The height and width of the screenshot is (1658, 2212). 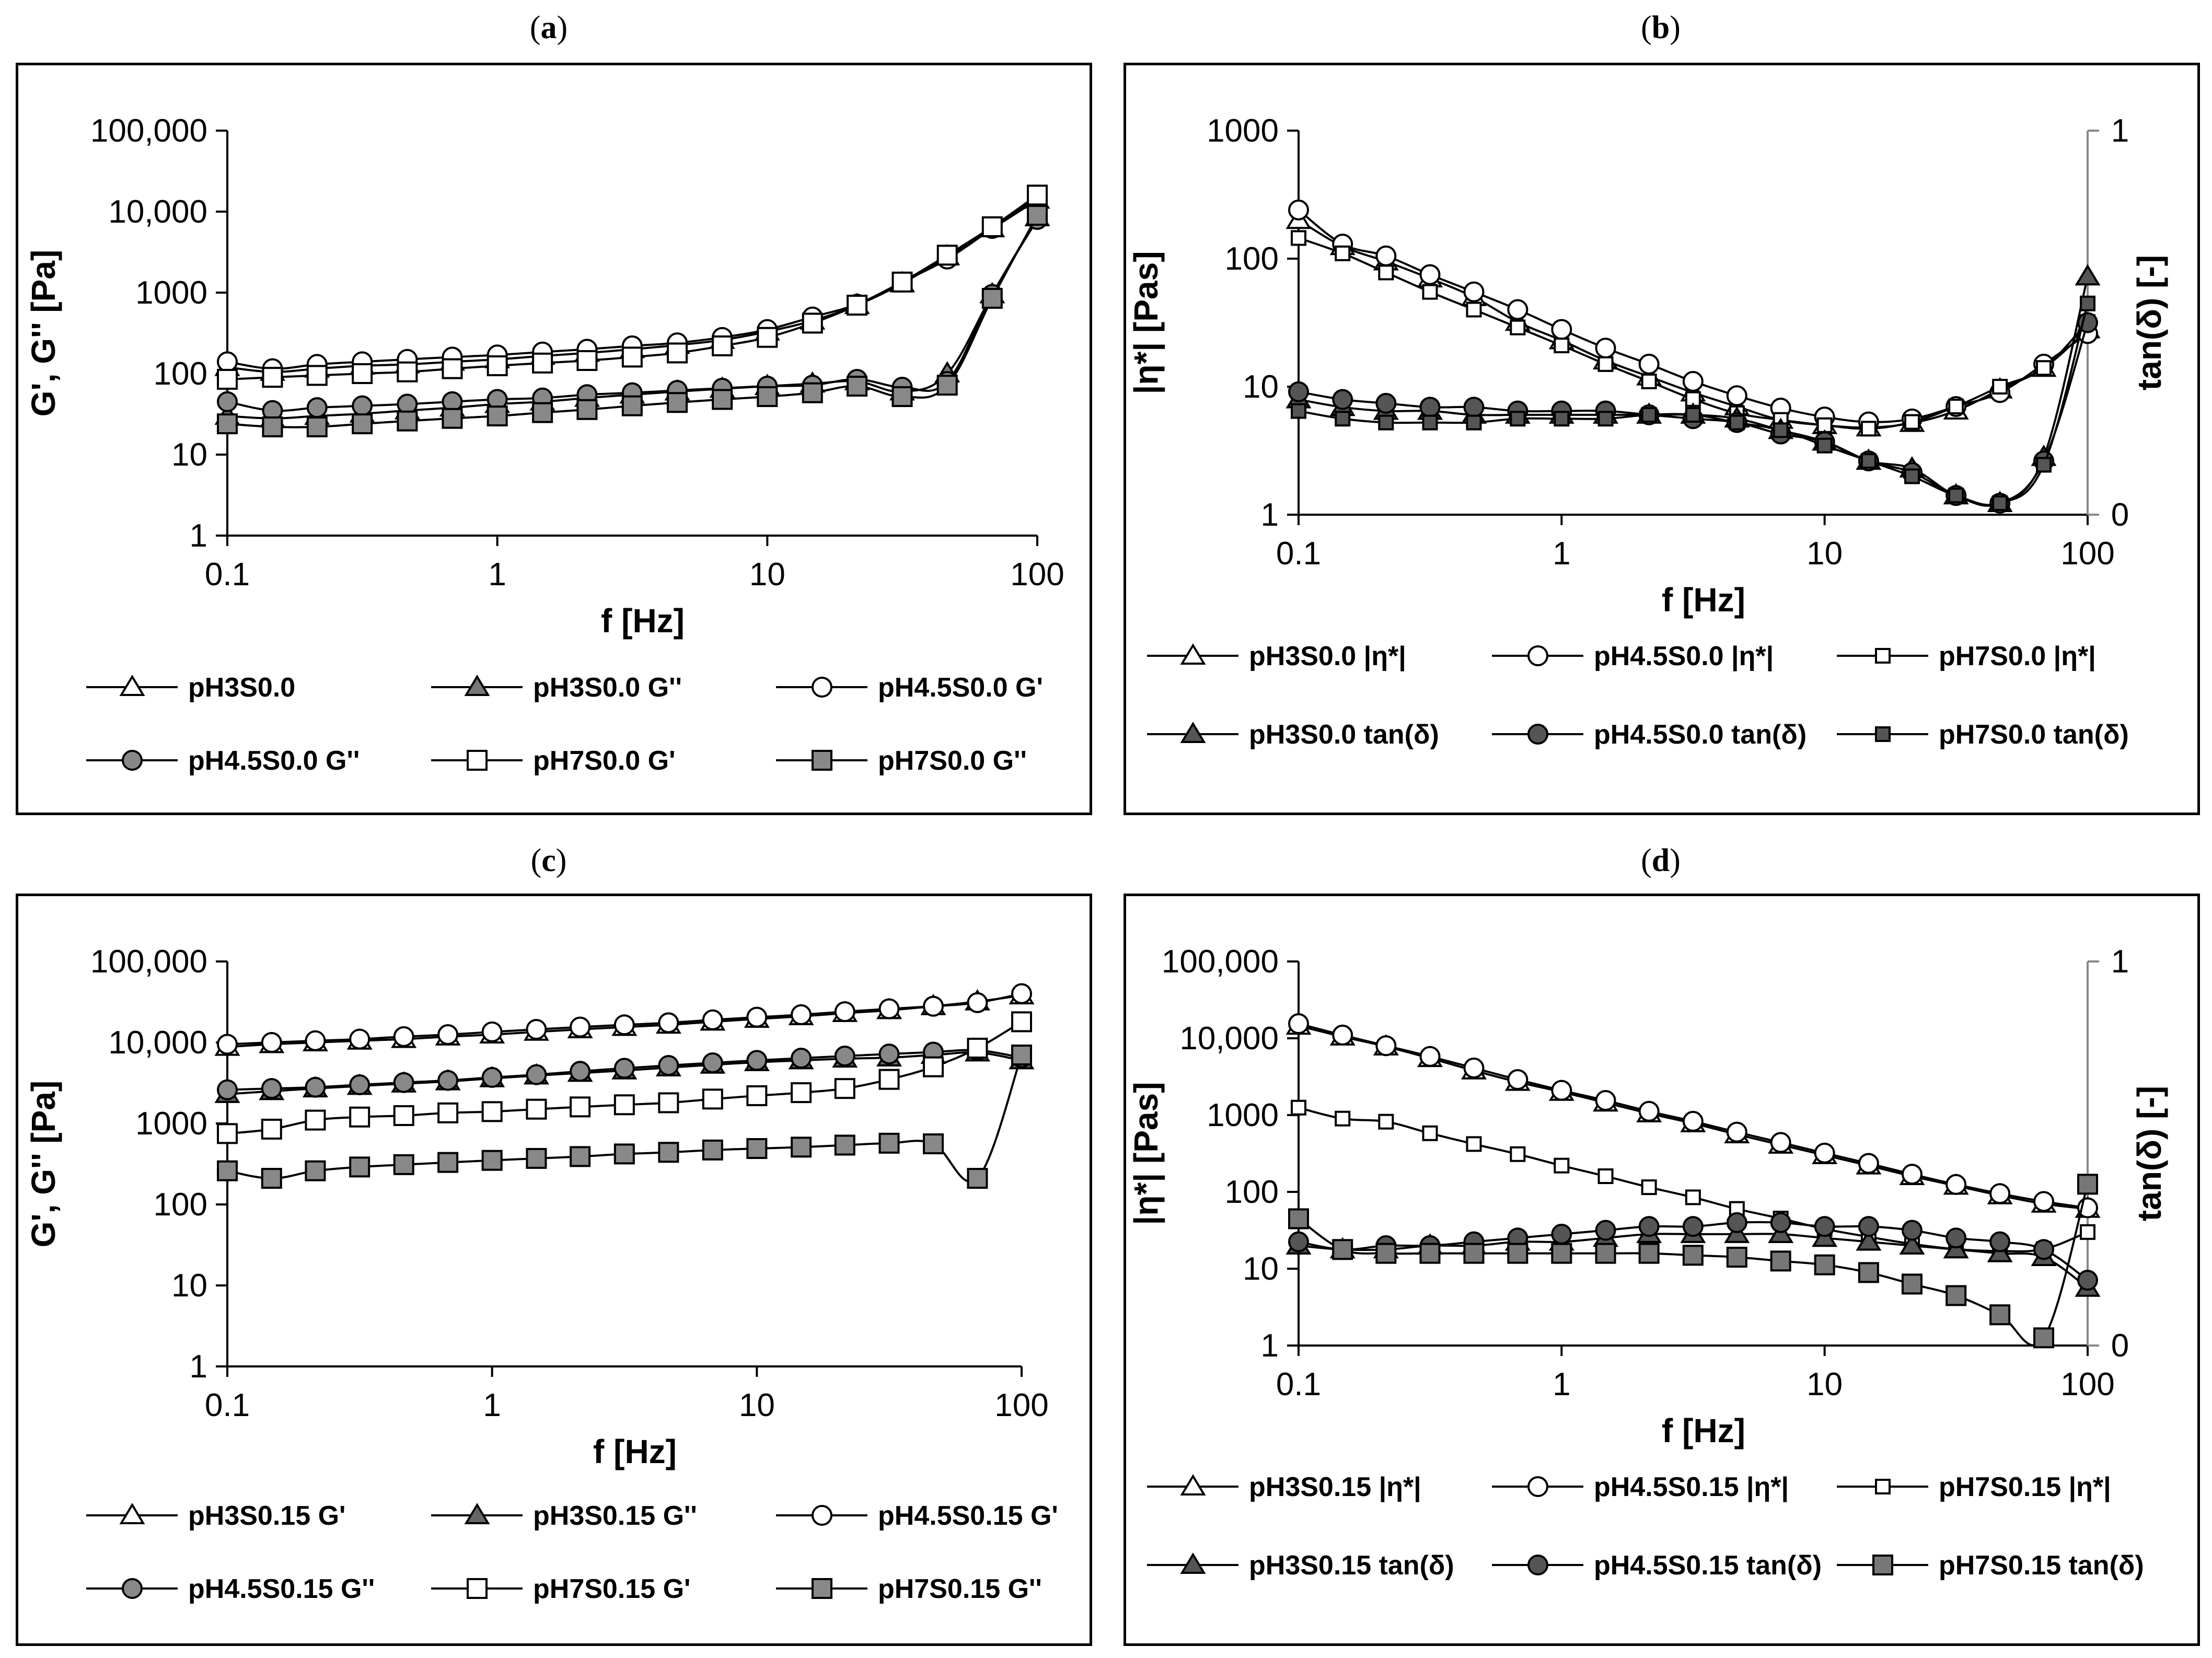 I want to click on legend-label: pH4.5S0.0 tan(δ), so click(x=1700, y=735).